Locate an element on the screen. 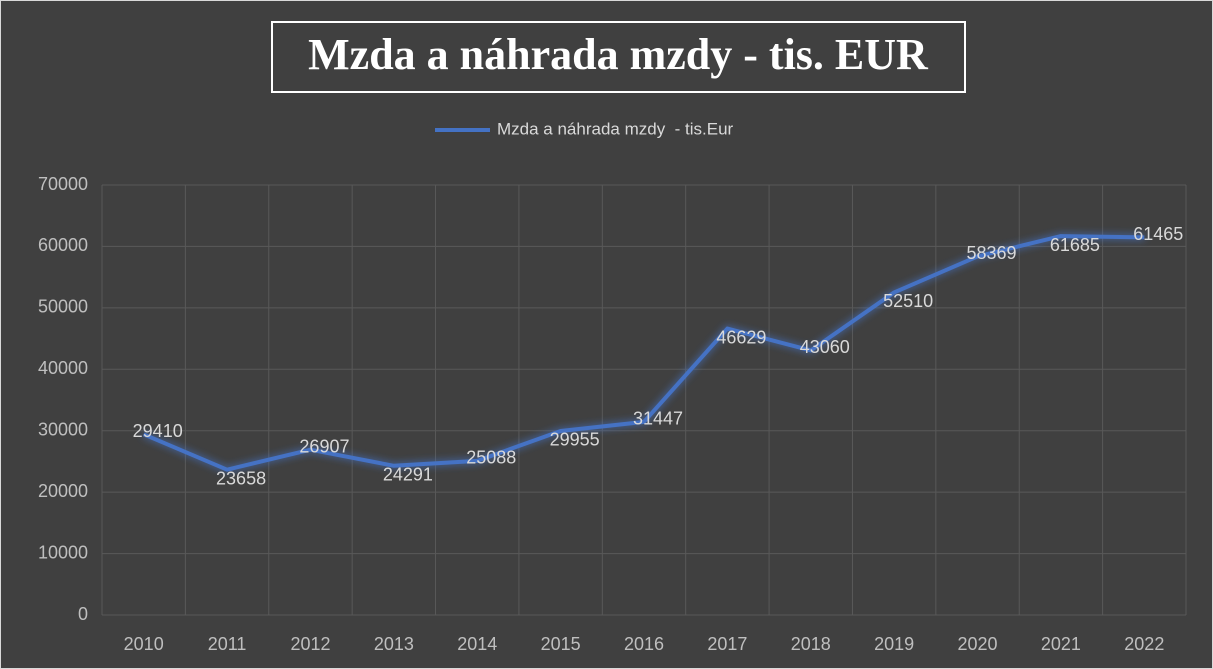  data-label: 25088 is located at coordinates (491, 458).